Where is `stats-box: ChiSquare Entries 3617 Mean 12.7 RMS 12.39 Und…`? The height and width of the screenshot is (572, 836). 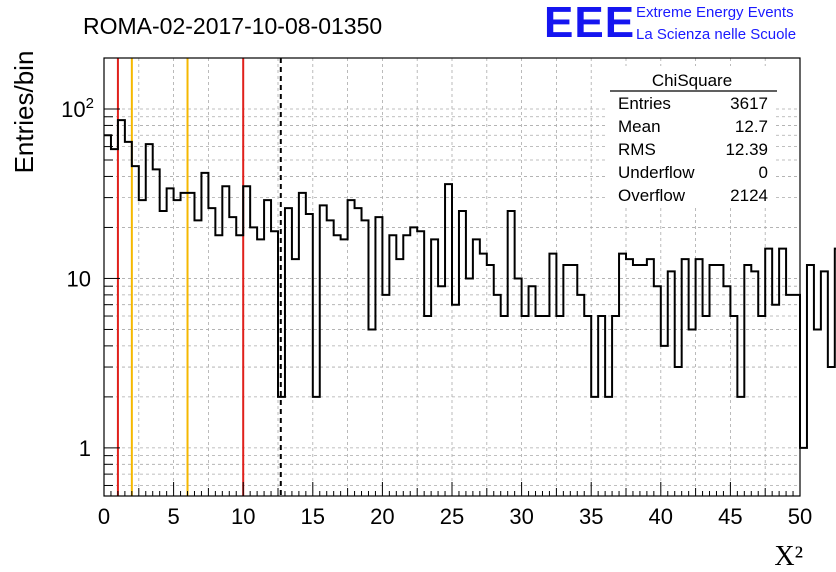
stats-box: ChiSquare Entries 3617 Mean 12.7 RMS 12.39 Und… is located at coordinates (692, 137).